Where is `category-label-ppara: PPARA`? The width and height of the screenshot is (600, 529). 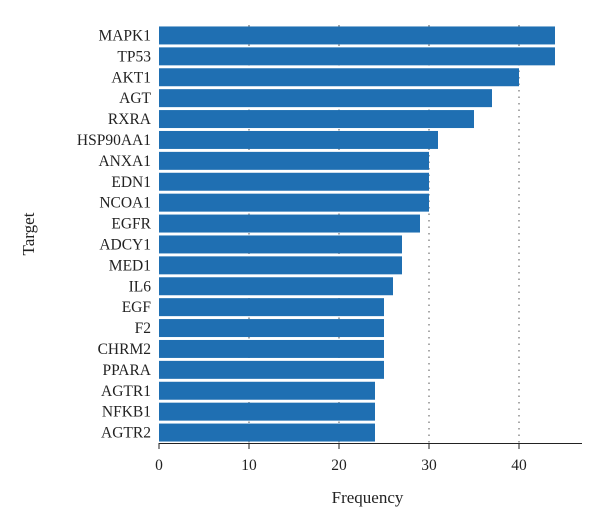 category-label-ppara: PPARA is located at coordinates (126, 370).